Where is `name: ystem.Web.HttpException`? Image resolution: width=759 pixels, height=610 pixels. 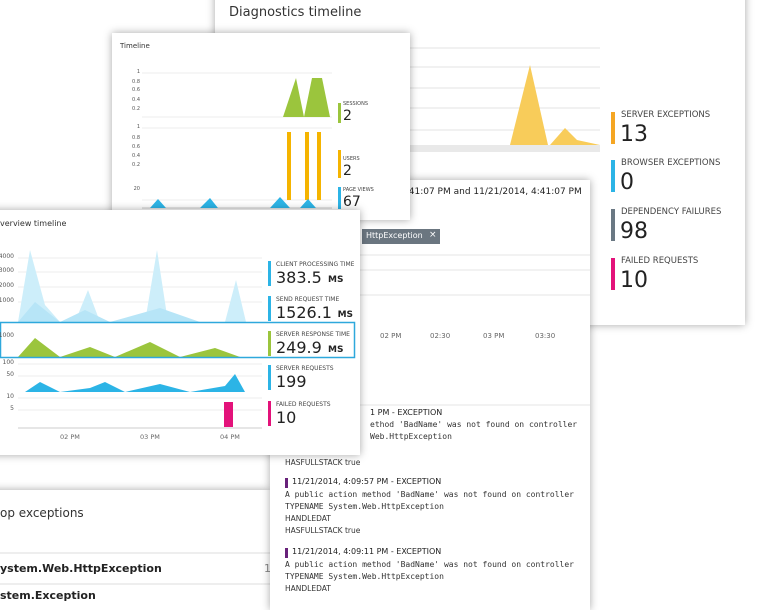
name: ystem.Web.HttpException is located at coordinates (81, 568).